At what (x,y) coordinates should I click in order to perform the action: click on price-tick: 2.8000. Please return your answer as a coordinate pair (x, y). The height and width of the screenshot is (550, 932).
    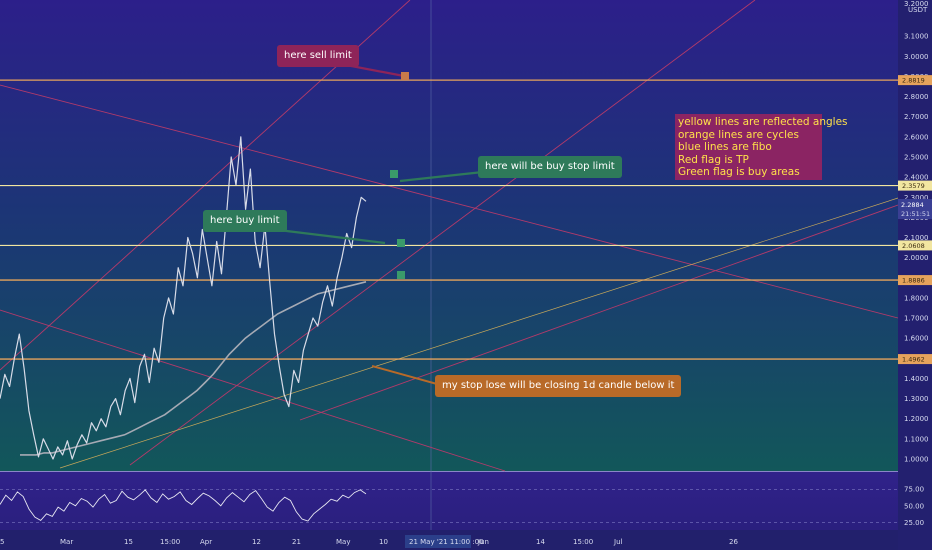
    Looking at the image, I should click on (916, 97).